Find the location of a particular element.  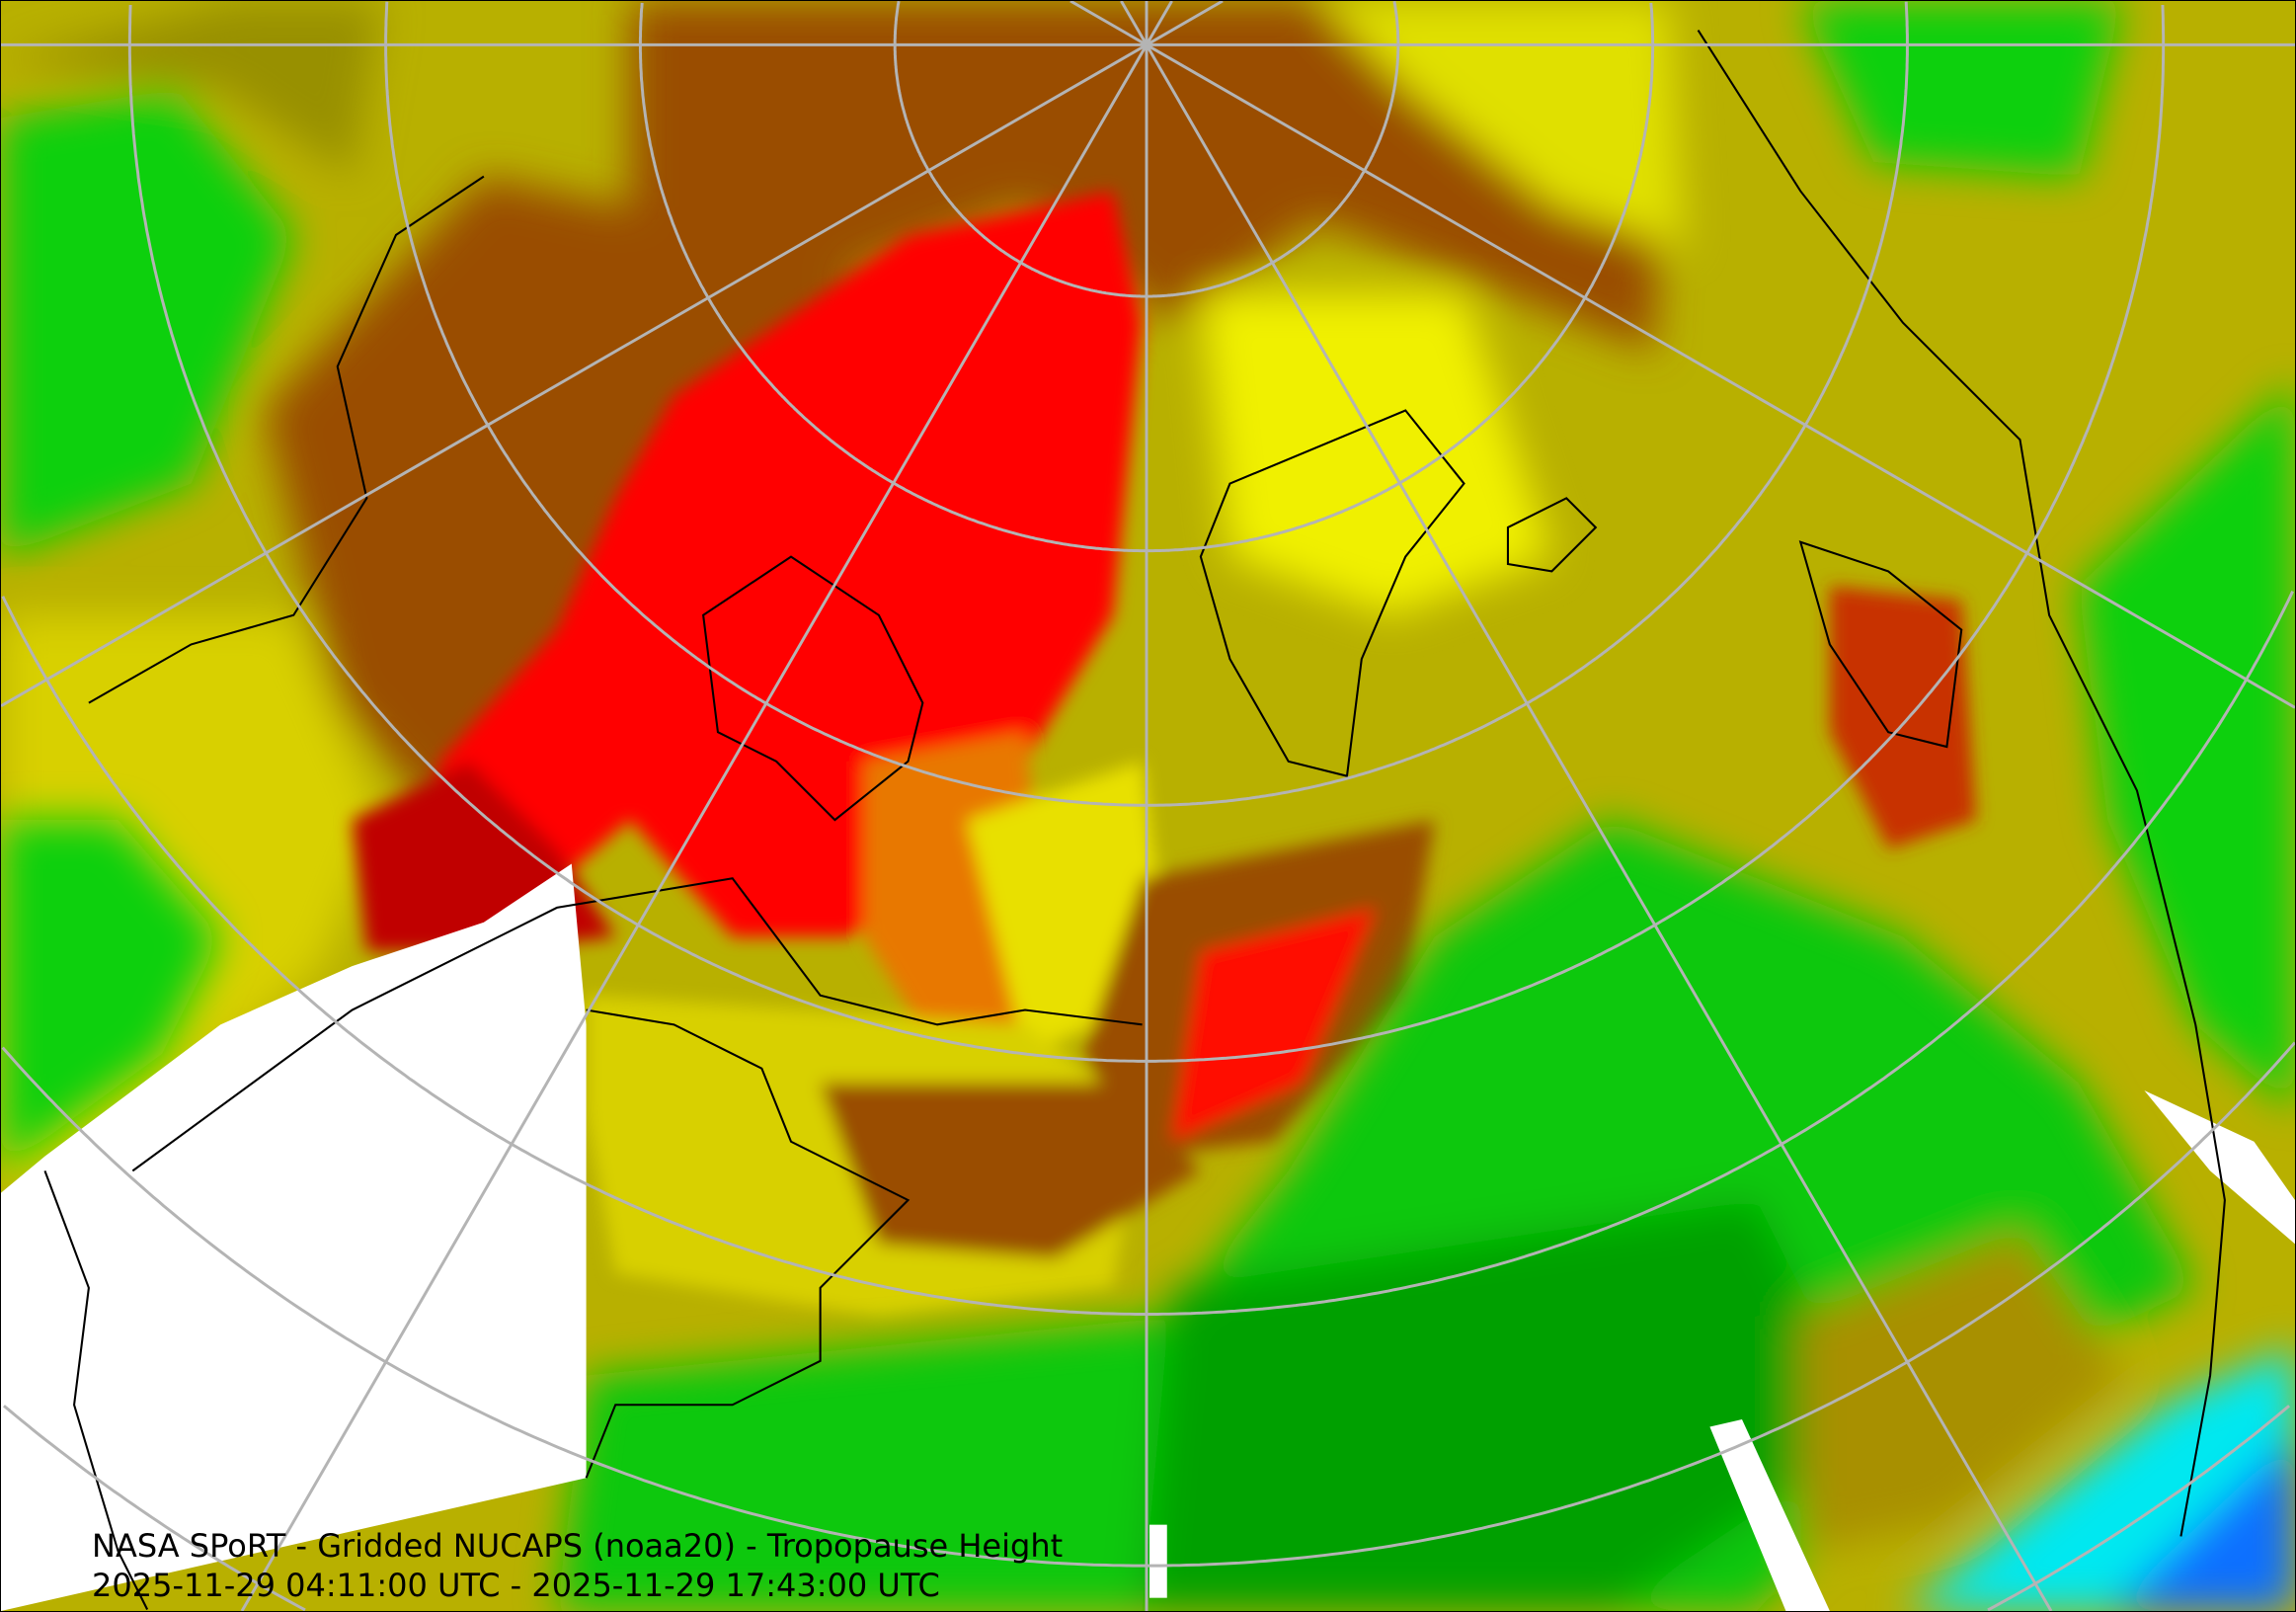

greenland-outline is located at coordinates (1332, 593).